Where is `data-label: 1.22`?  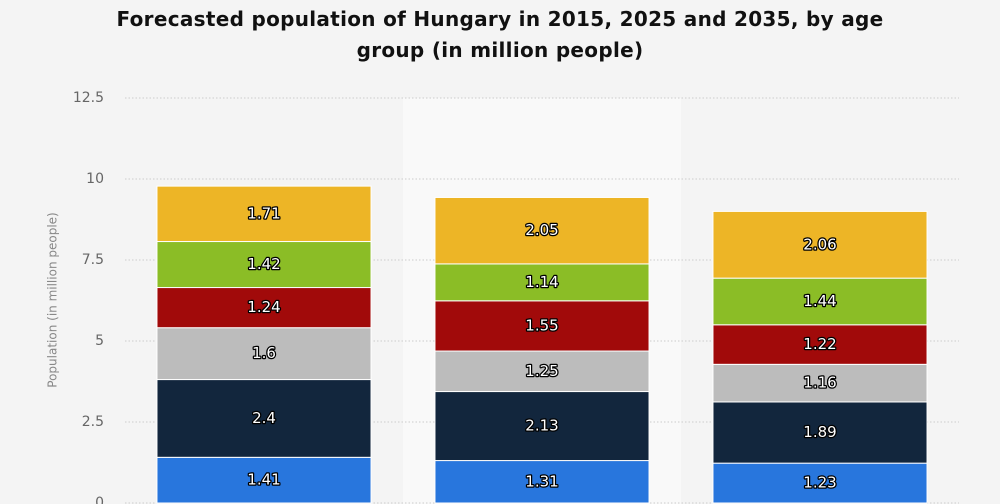
data-label: 1.22 is located at coordinates (819, 344).